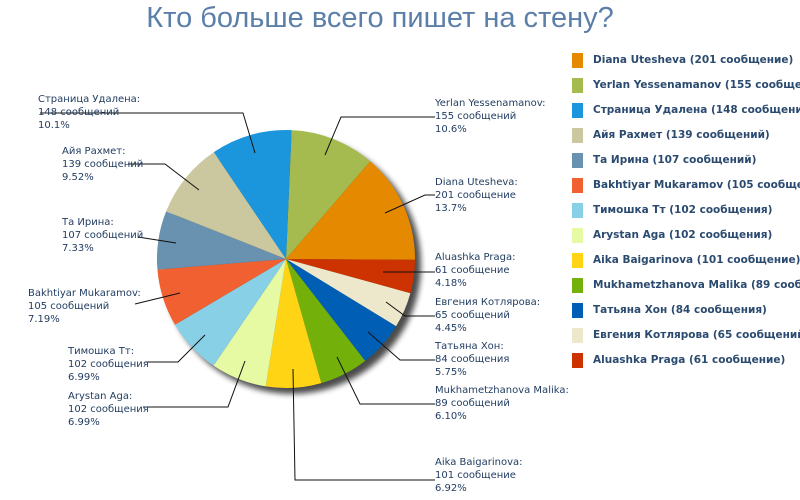  I want to click on legend-item: Айя Рахмет (139 сообщений), so click(686, 140).